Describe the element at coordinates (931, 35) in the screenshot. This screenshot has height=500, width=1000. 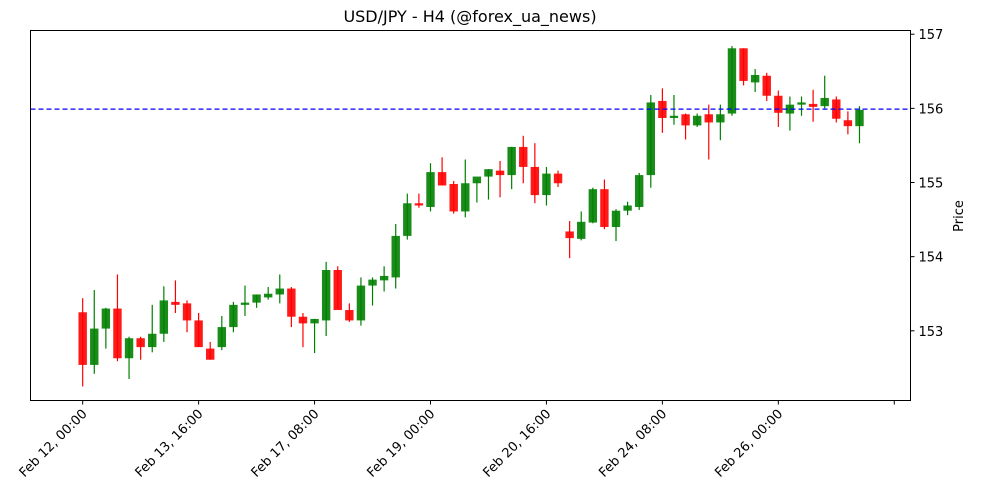
I see `y-tick-label: 157` at that location.